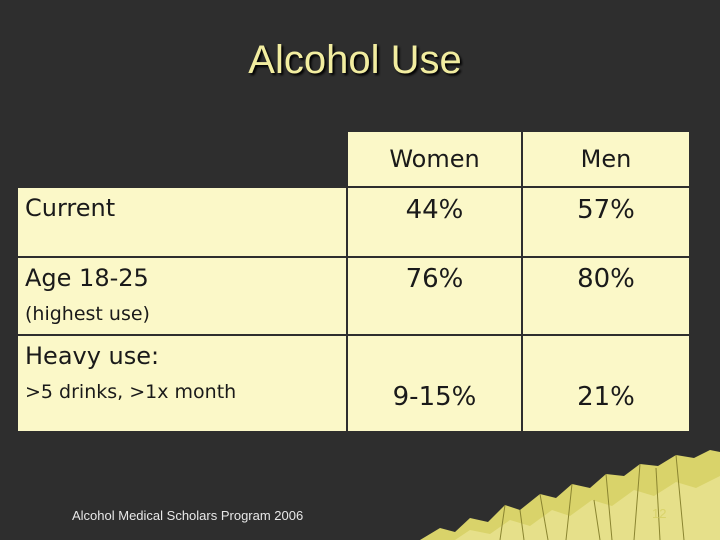  Describe the element at coordinates (606, 383) in the screenshot. I see `cell-heavy-use-men: 21%` at that location.